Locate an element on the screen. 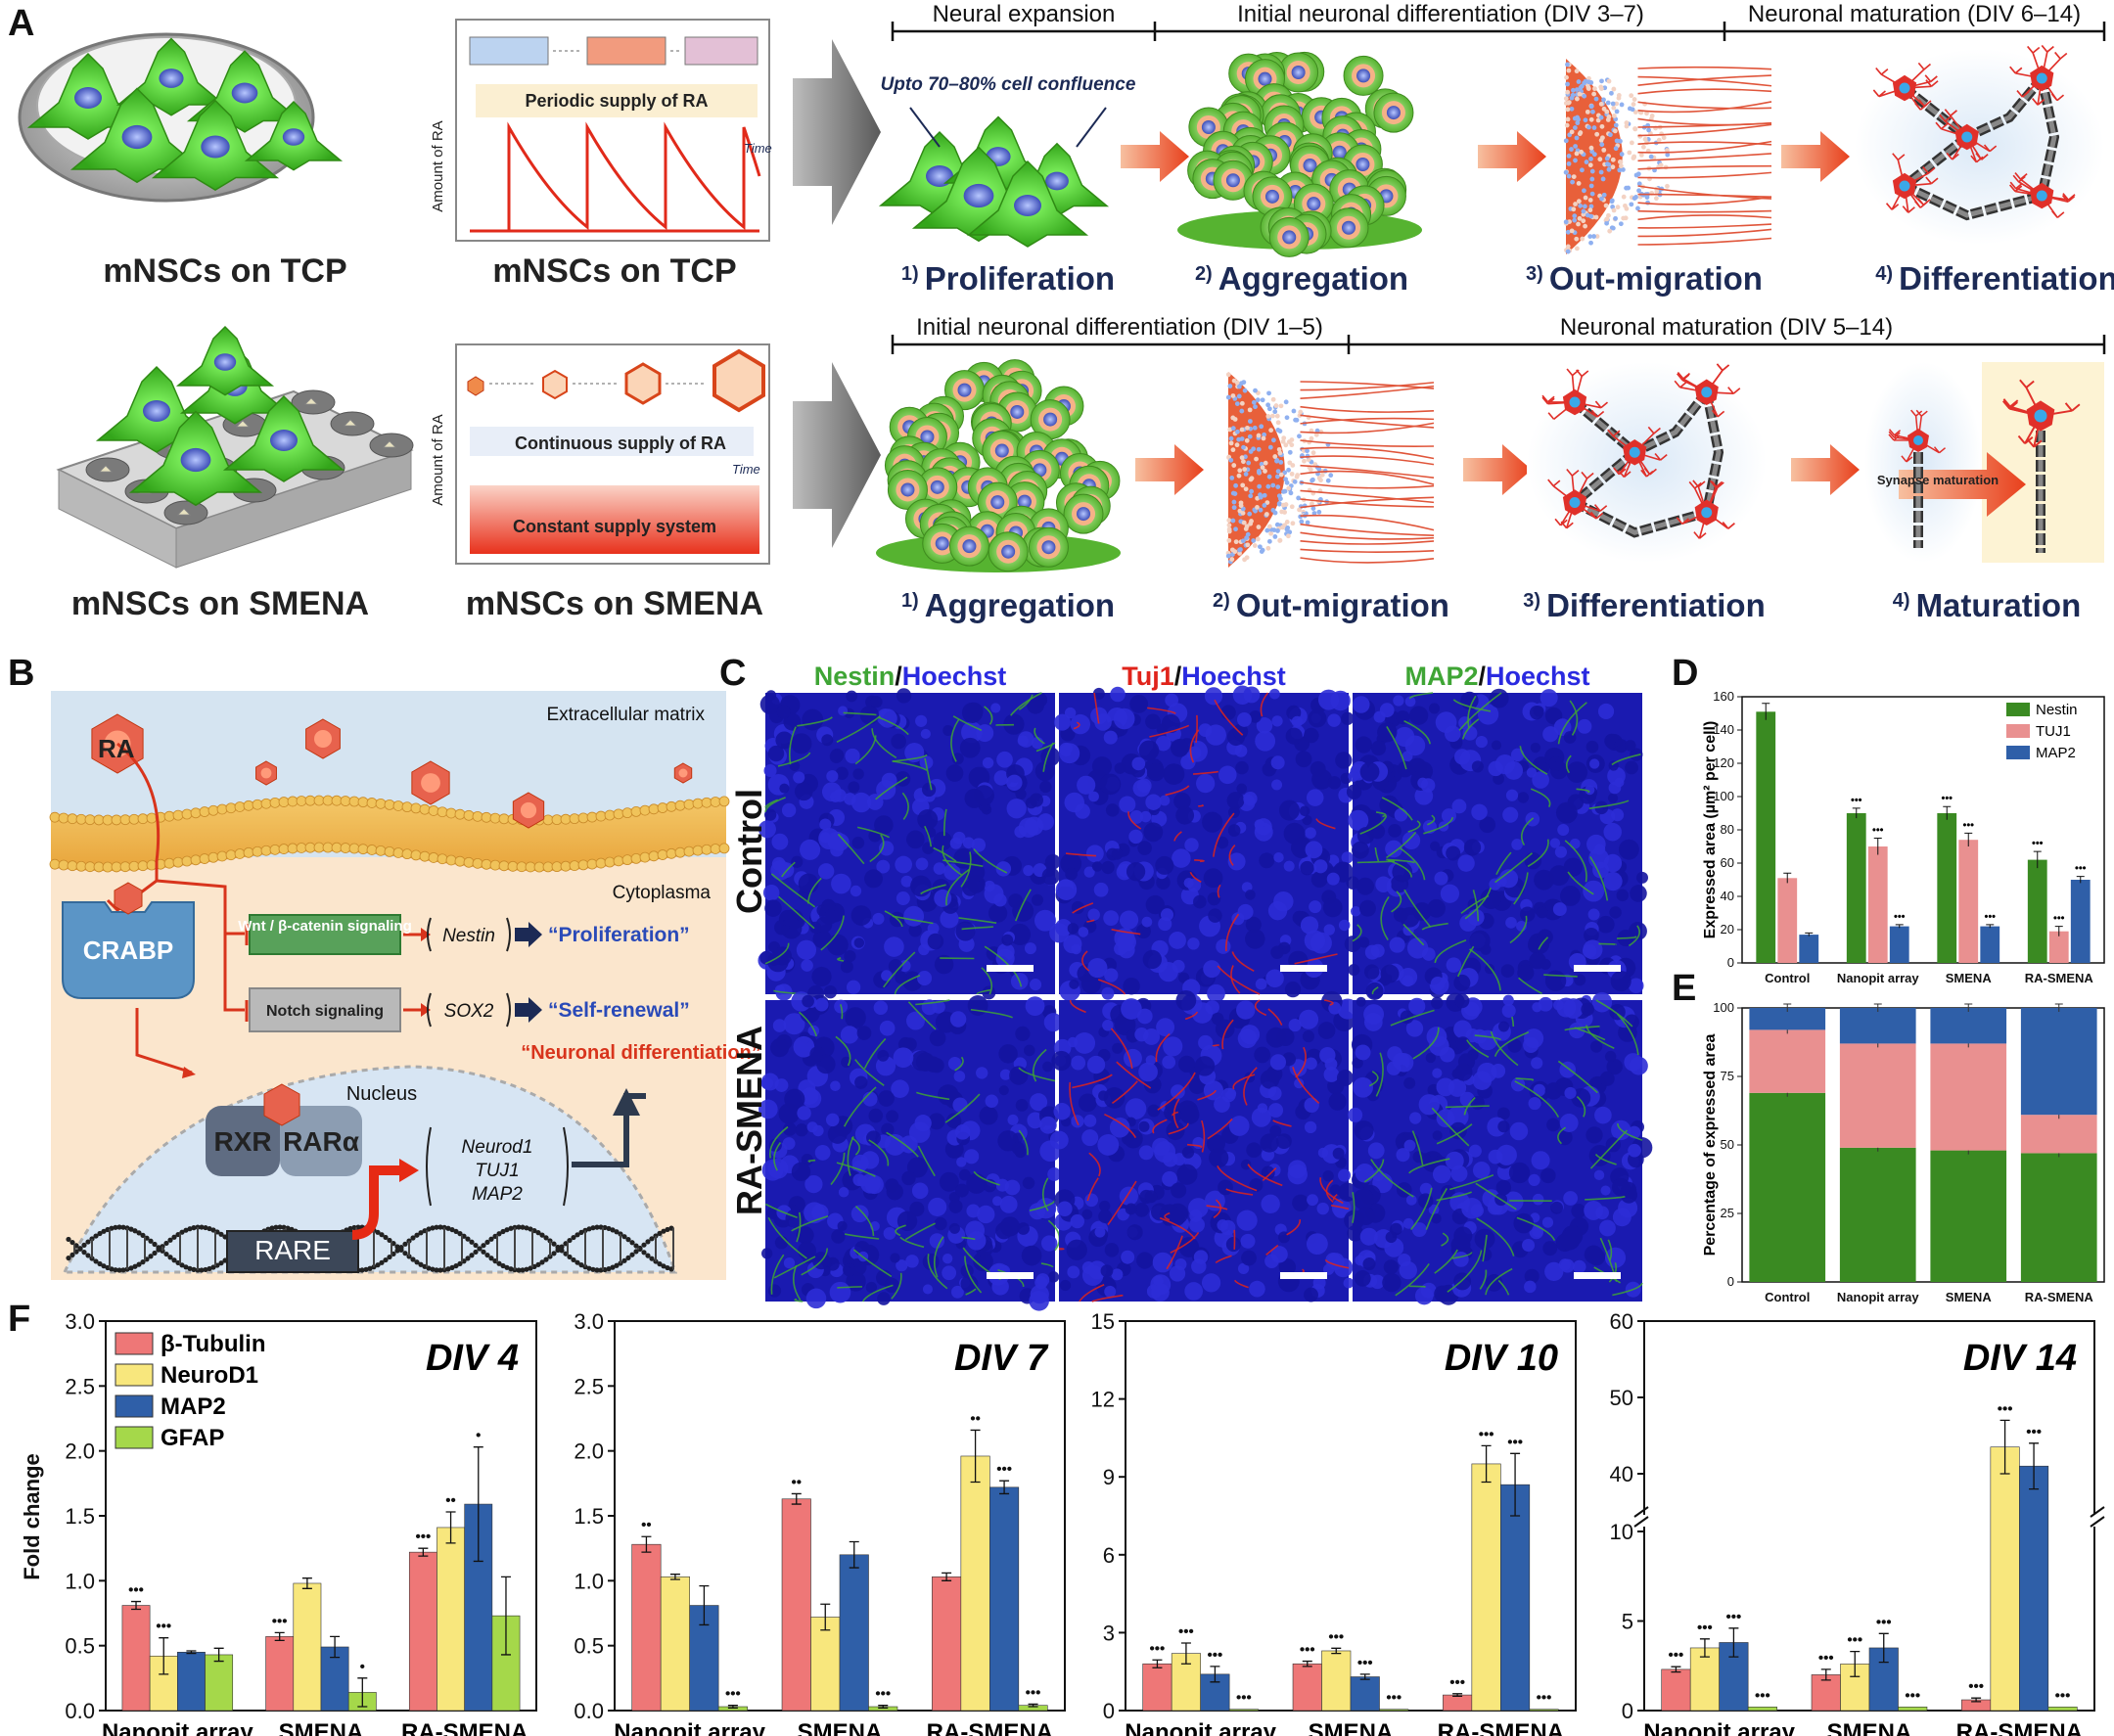 The height and width of the screenshot is (1736, 2114). f-ytick: 0.0 is located at coordinates (589, 1711).